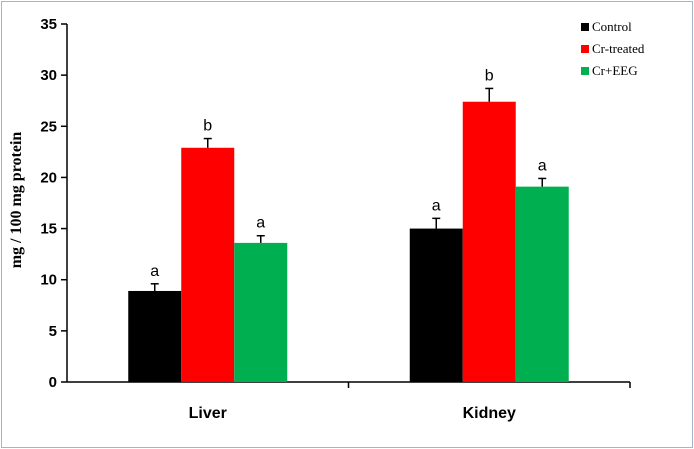 The image size is (694, 449). Describe the element at coordinates (542, 284) in the screenshot. I see `bar-cr-eeg-kidney` at that location.